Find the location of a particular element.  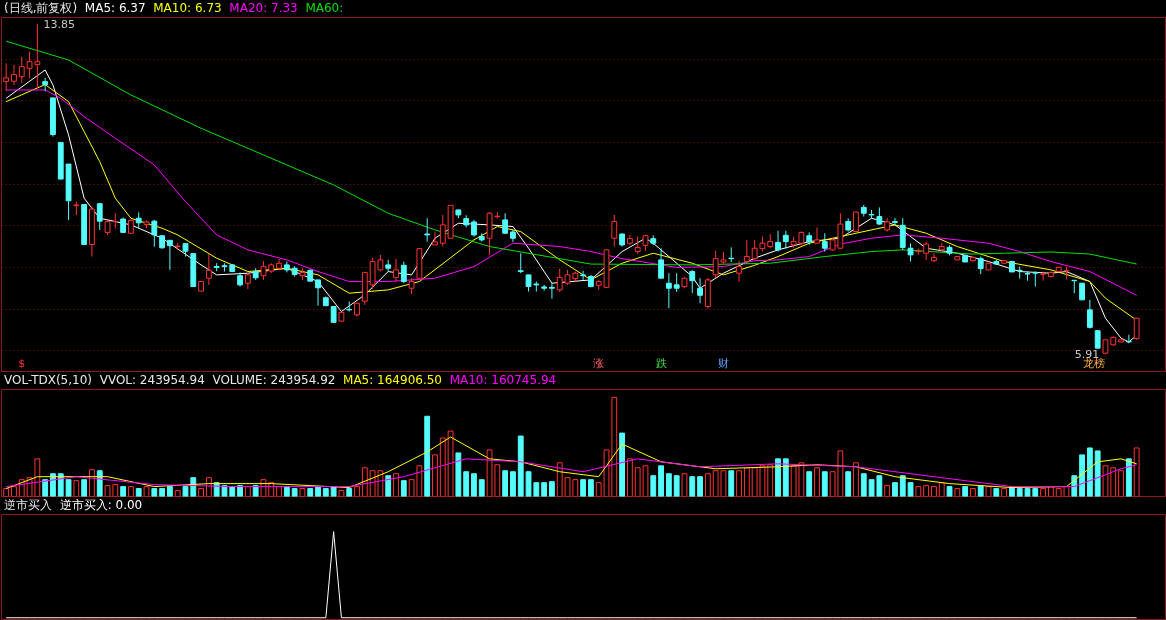

text: MA10: 160745.94 is located at coordinates (503, 380).